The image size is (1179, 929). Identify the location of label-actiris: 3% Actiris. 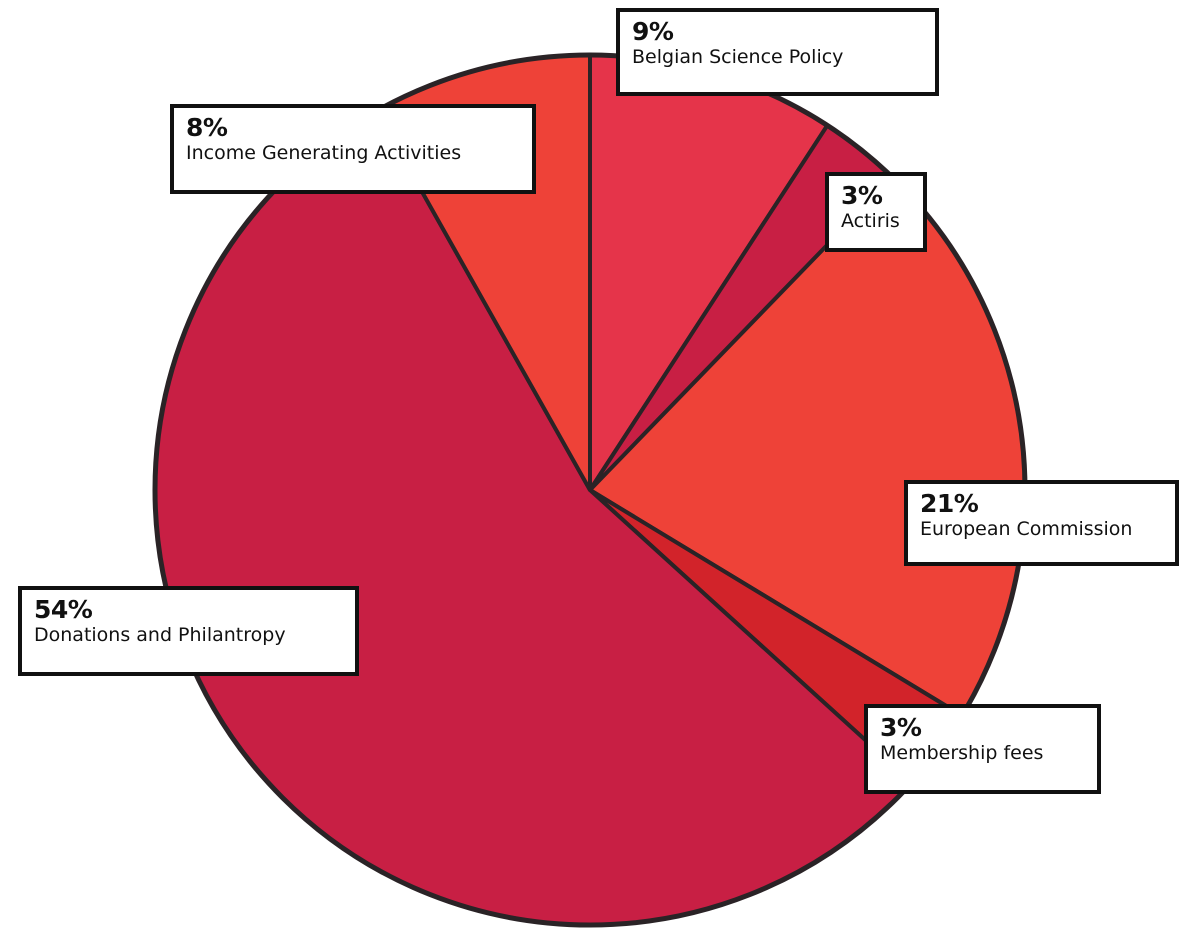
(876, 212).